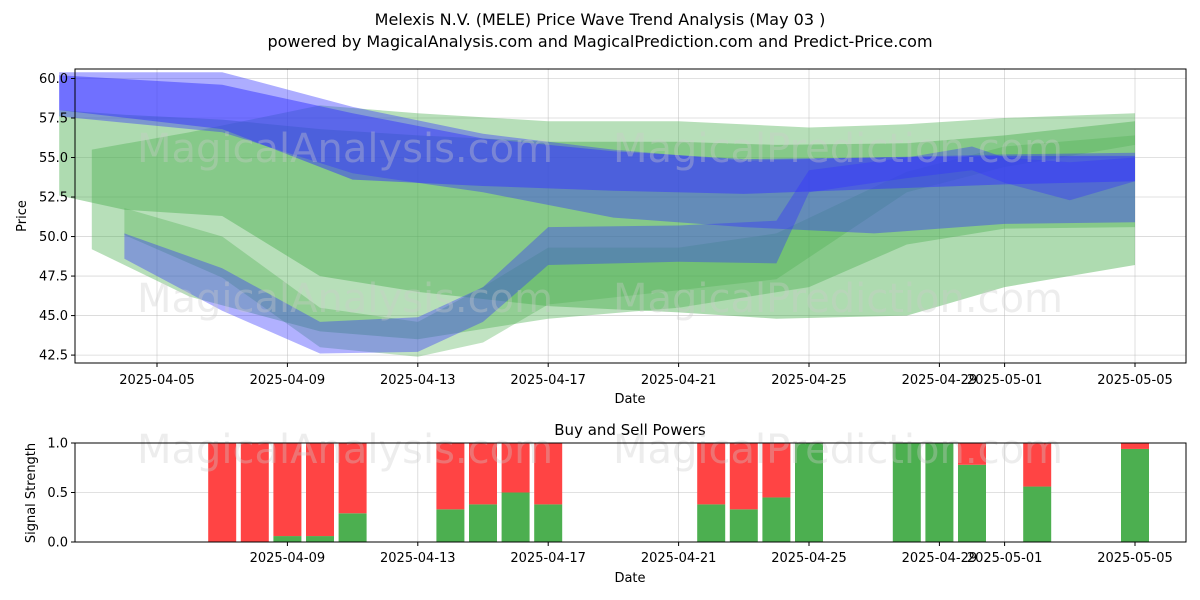 Image resolution: width=1200 pixels, height=600 pixels. Describe the element at coordinates (1135, 558) in the screenshot. I see `signal-x-tick-label: 2025-05-05` at that location.